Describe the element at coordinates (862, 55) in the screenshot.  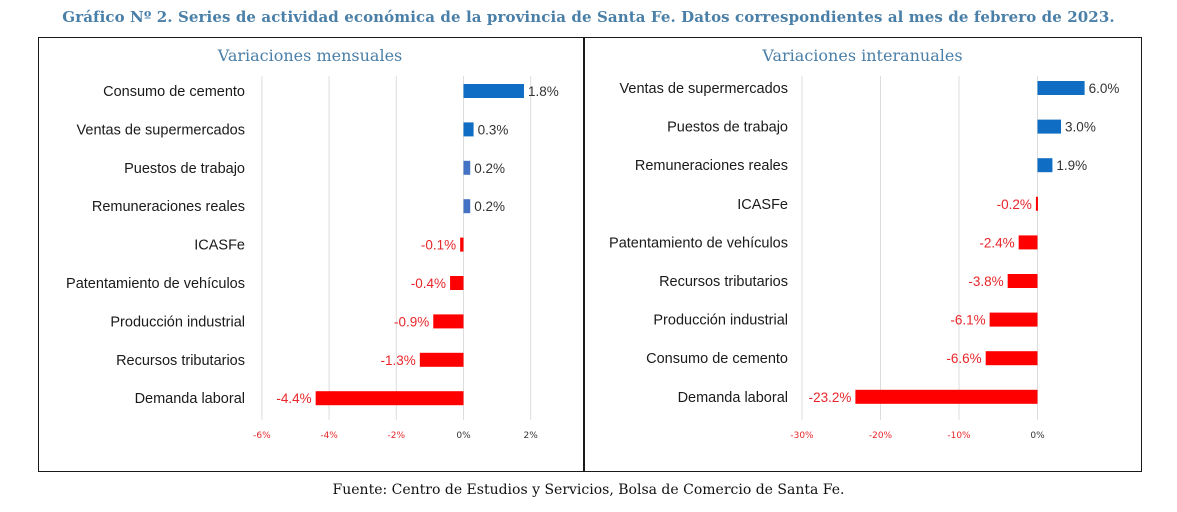
I see `chart-title-yearly: Variaciones interanuales` at that location.